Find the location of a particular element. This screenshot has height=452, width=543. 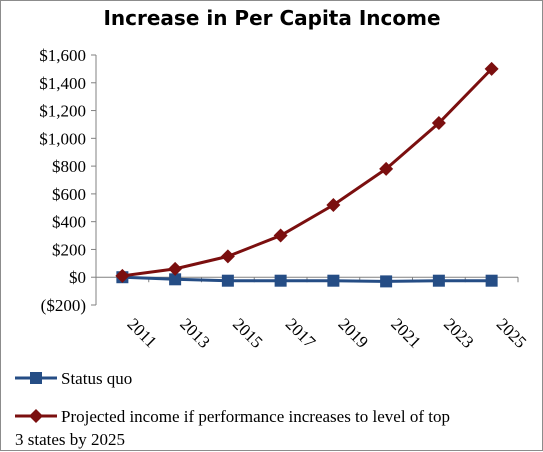

y-tick-label: $1,200 is located at coordinates (62, 111).